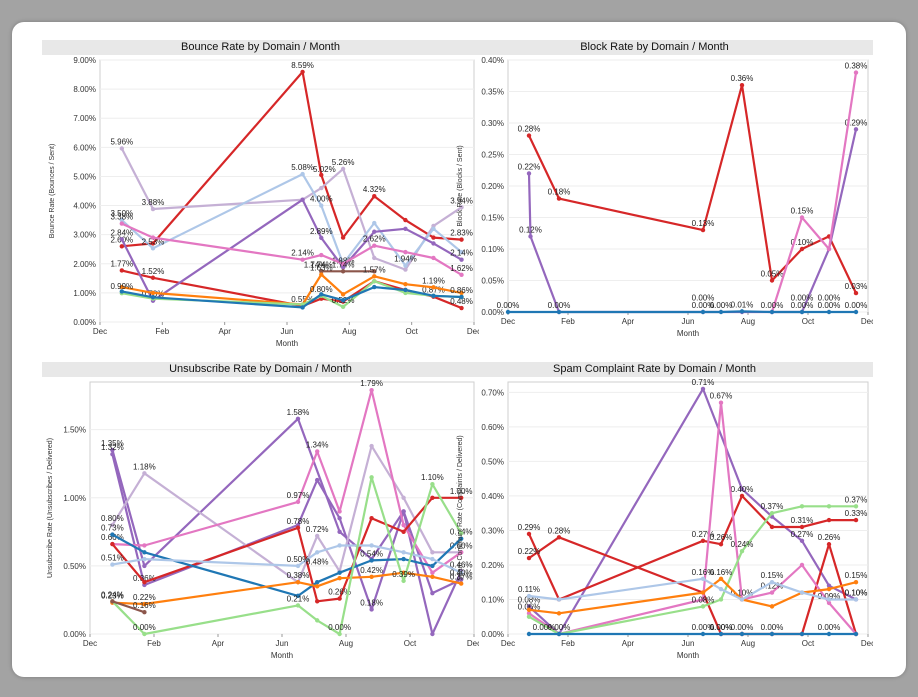  I want to click on data-label: 0.37%, so click(856, 499).